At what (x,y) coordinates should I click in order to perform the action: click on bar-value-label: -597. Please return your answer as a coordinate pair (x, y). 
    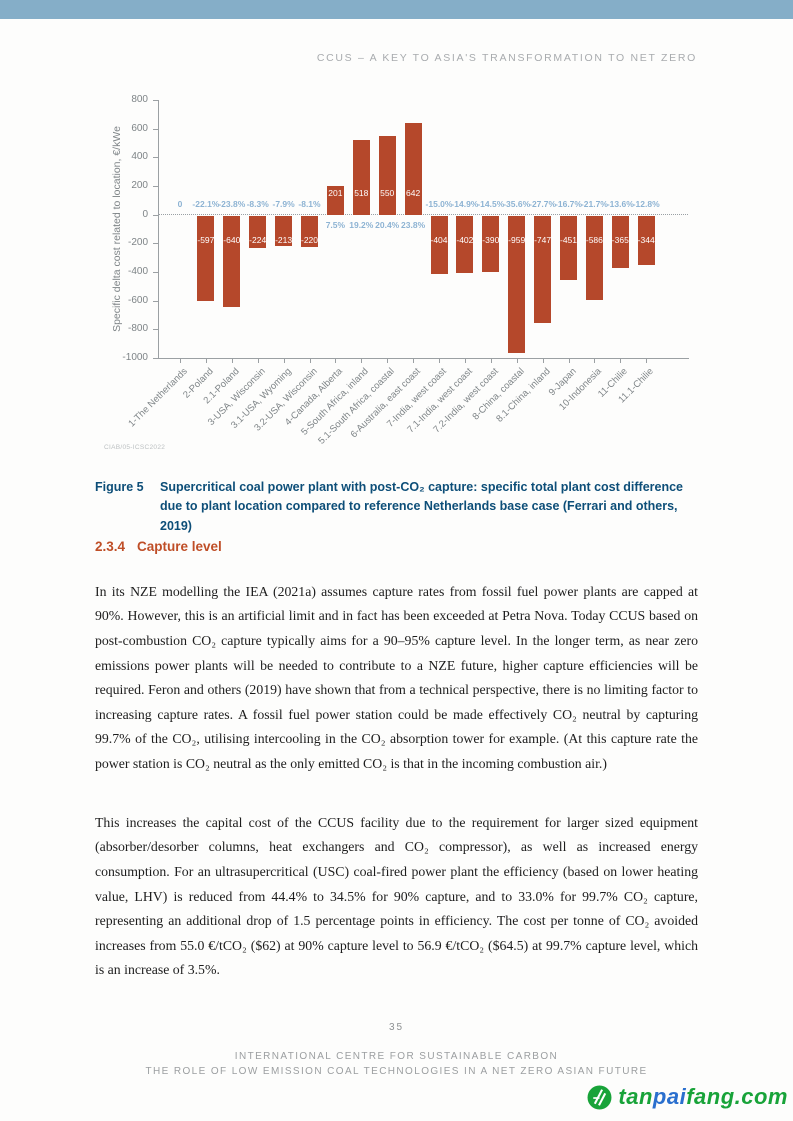
    Looking at the image, I should click on (206, 239).